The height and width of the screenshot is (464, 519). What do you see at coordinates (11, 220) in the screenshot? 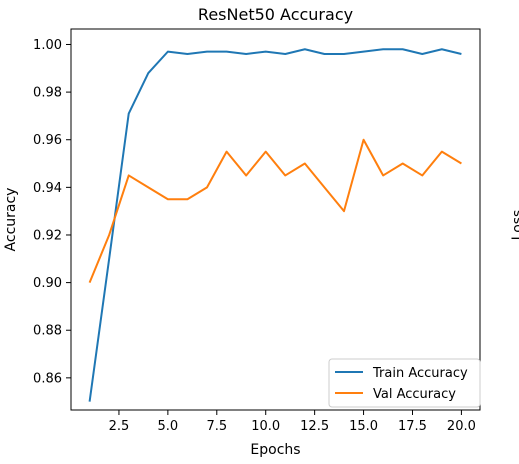
I see `y-axis-label: Accuracy` at bounding box center [11, 220].